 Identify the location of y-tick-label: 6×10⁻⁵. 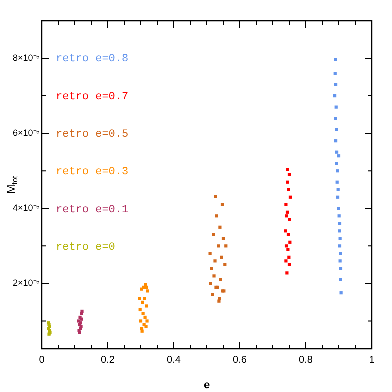
(26, 133).